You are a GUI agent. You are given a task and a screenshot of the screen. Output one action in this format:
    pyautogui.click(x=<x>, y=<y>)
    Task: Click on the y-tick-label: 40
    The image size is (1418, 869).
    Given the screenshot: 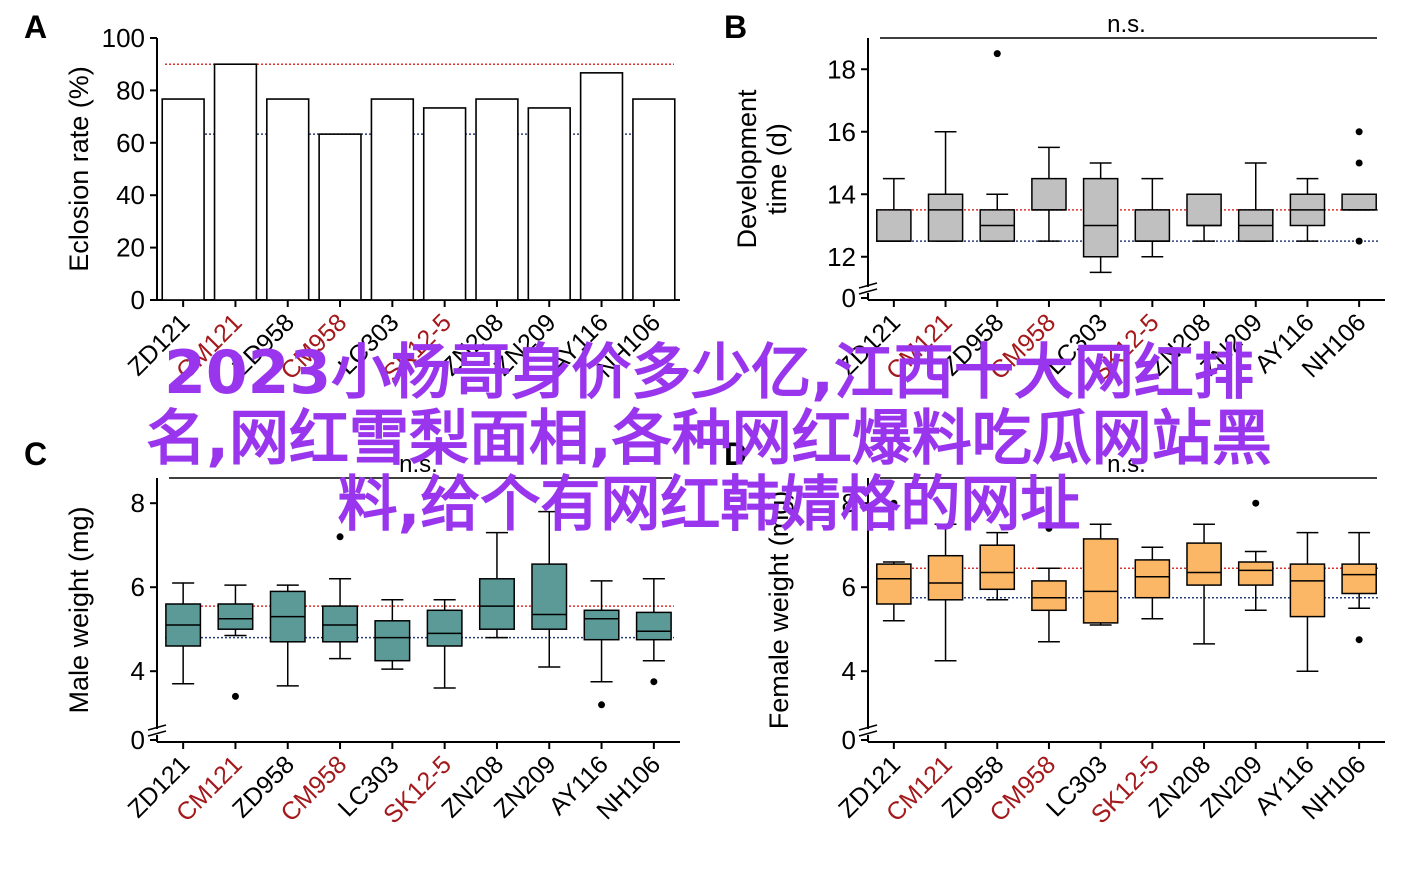 What is the action you would take?
    pyautogui.click(x=130, y=195)
    